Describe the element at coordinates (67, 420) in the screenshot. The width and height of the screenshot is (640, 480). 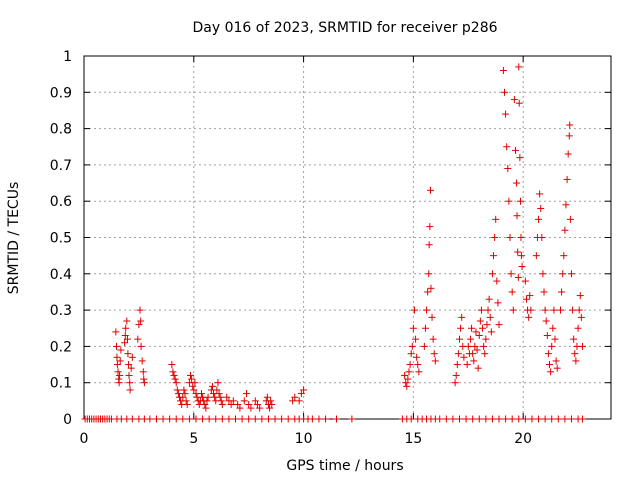
I see `y-tick-label: 0` at that location.